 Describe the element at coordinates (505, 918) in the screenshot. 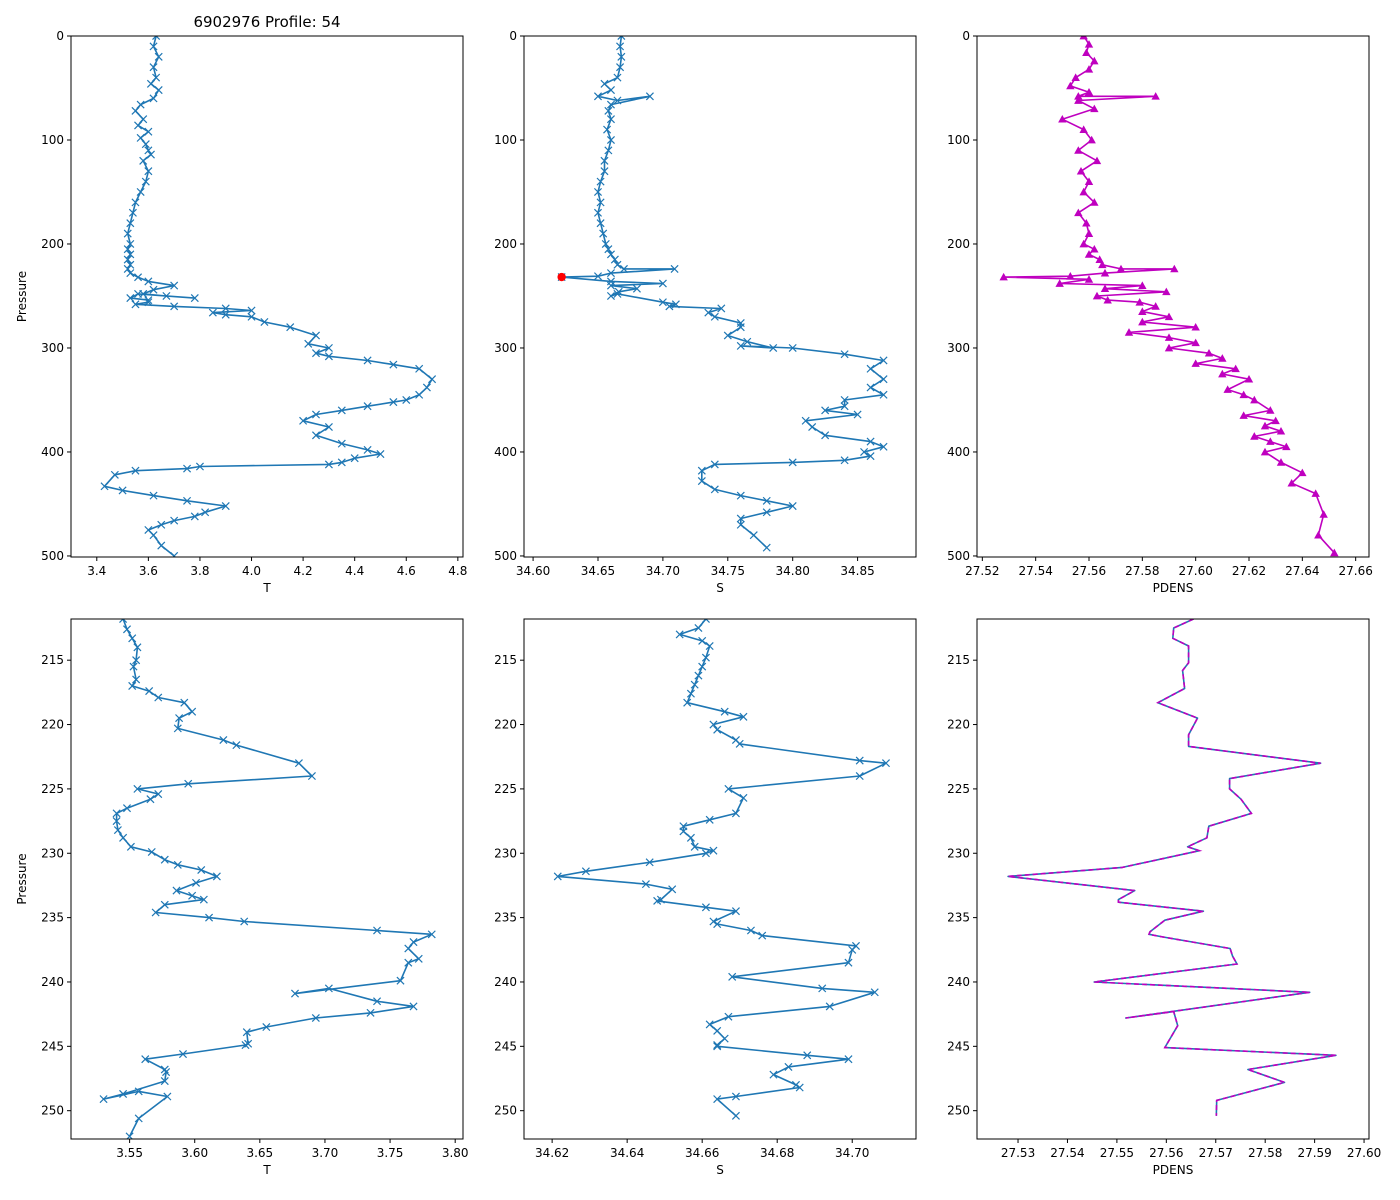

I see `y-tick-label: 235` at that location.